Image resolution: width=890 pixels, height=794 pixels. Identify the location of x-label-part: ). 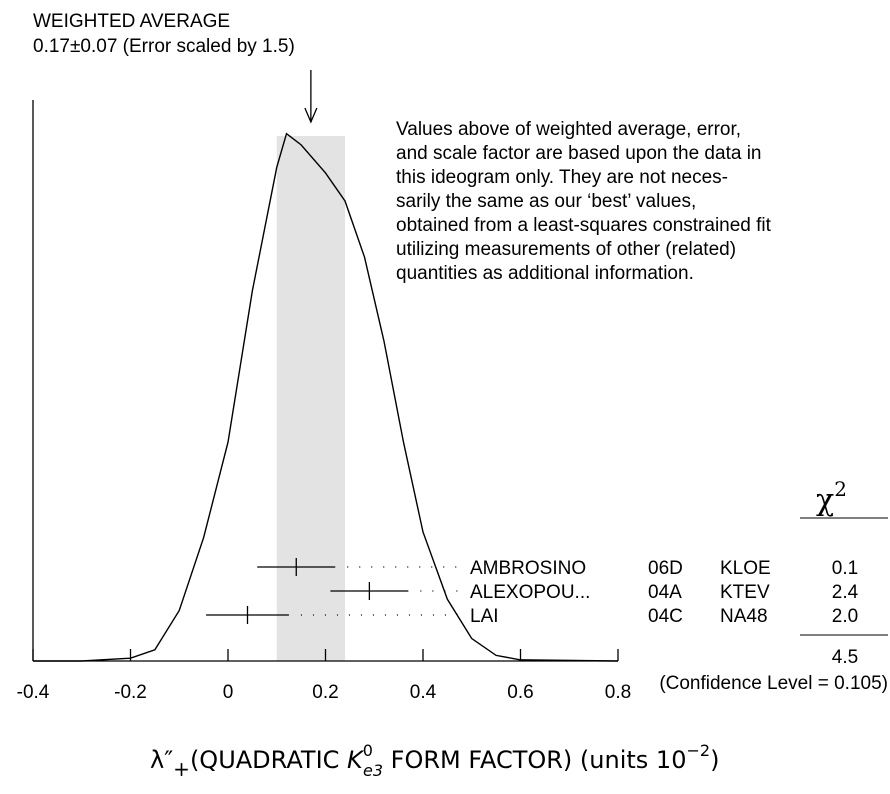
(714, 760).